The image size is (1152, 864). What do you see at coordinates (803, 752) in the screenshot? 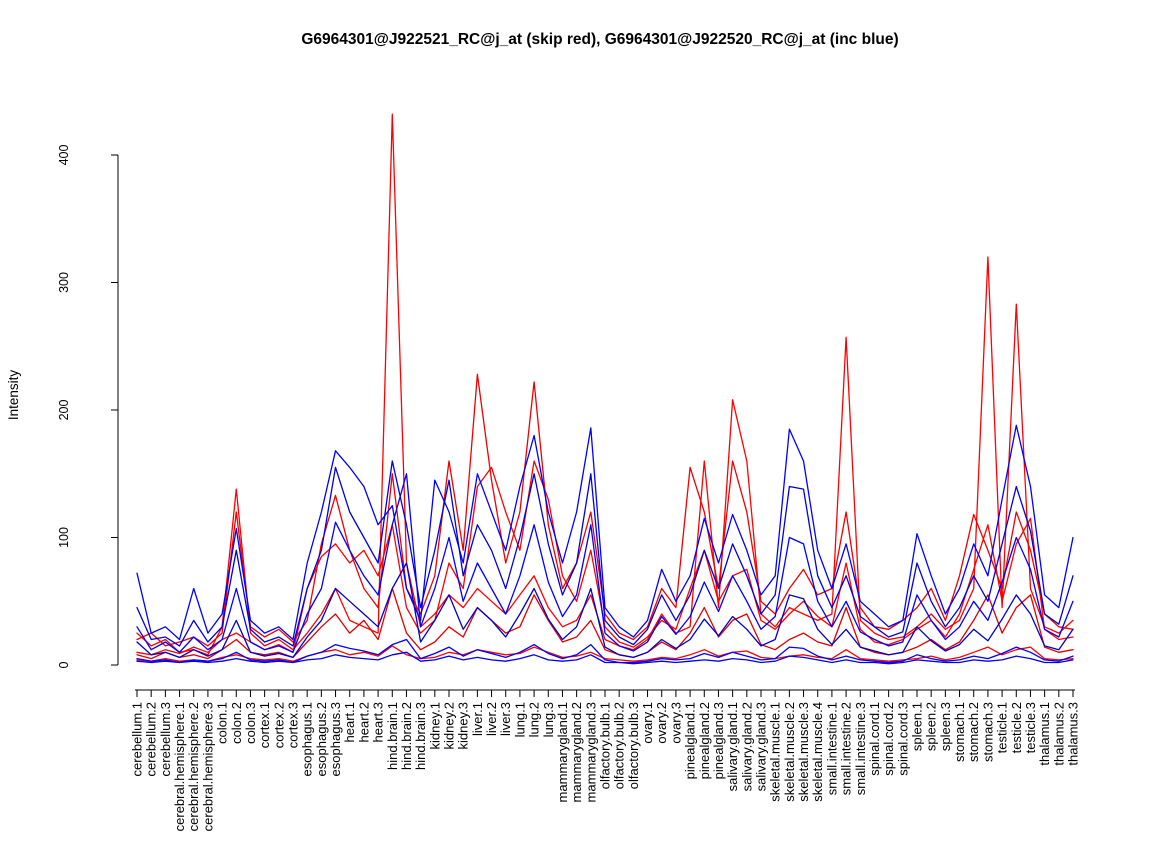
I see `x-tick-label: skeletal.muscle.3` at bounding box center [803, 752].